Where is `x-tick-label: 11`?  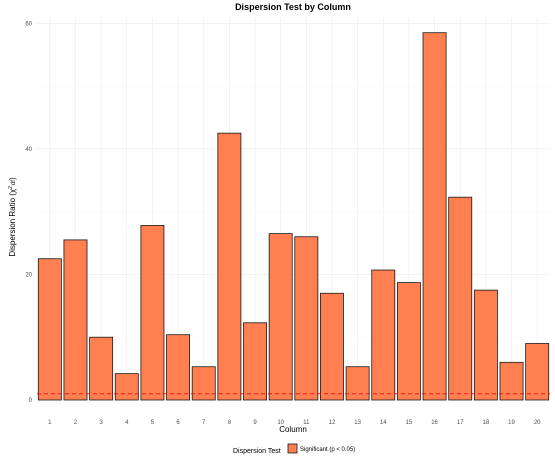
x-tick-label: 11 is located at coordinates (306, 423).